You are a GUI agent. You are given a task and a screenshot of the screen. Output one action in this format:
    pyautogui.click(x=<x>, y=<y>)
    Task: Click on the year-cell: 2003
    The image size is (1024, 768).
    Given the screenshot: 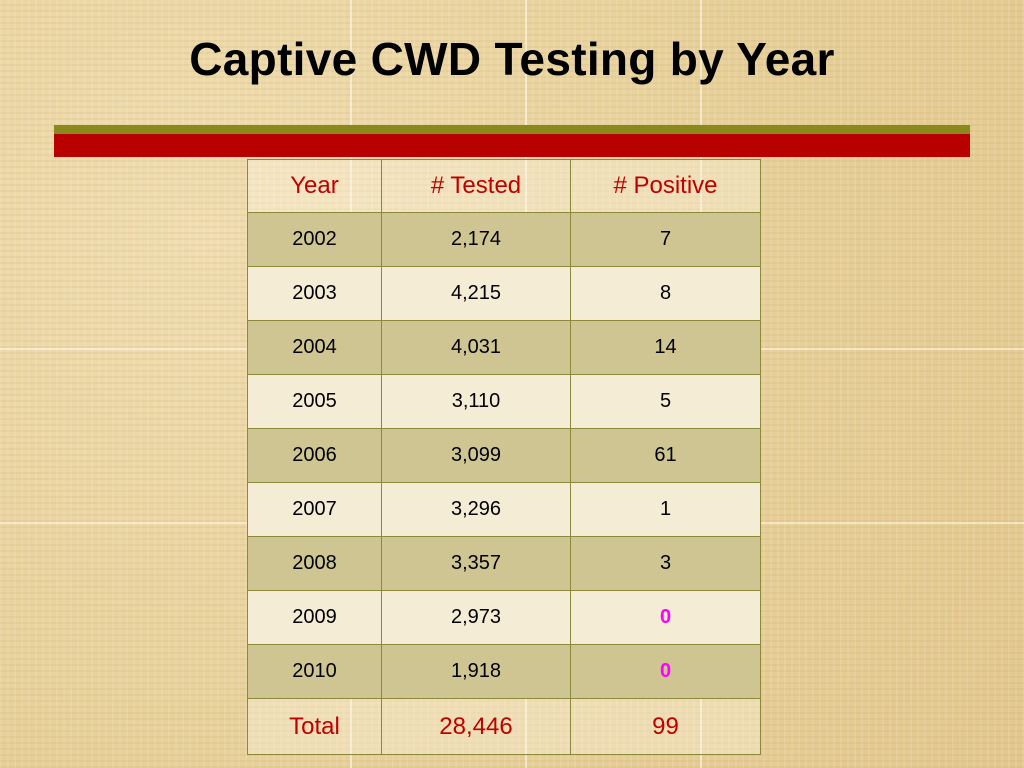 What is the action you would take?
    pyautogui.click(x=314, y=293)
    